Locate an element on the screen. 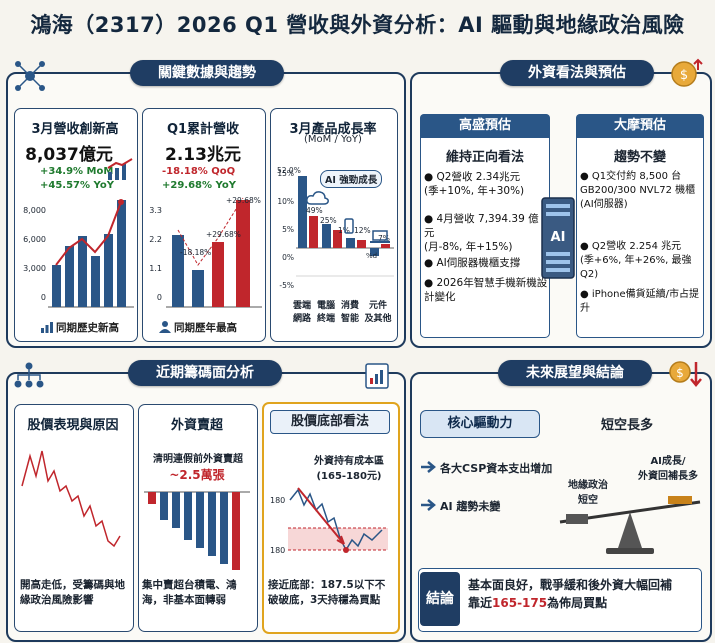  document-chart-icon is located at coordinates (377, 376).